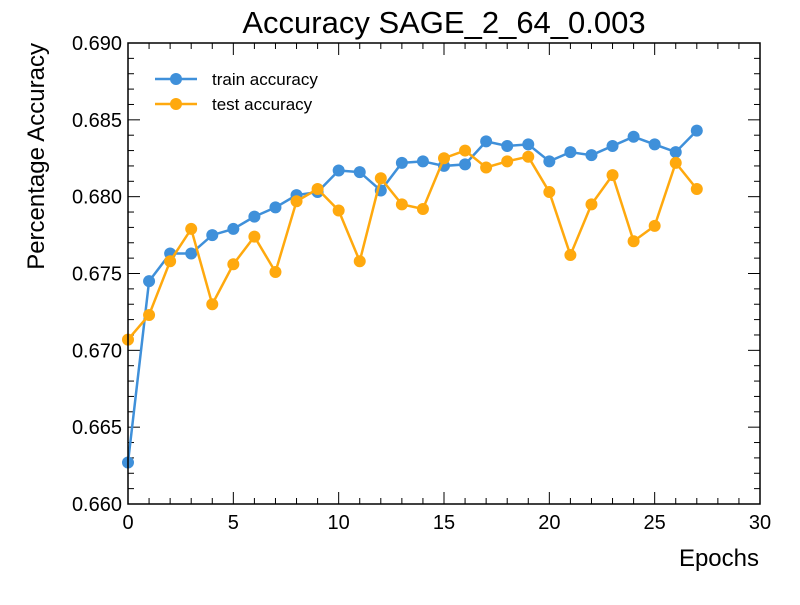  I want to click on y-tick-label: 0.670, so click(97, 351).